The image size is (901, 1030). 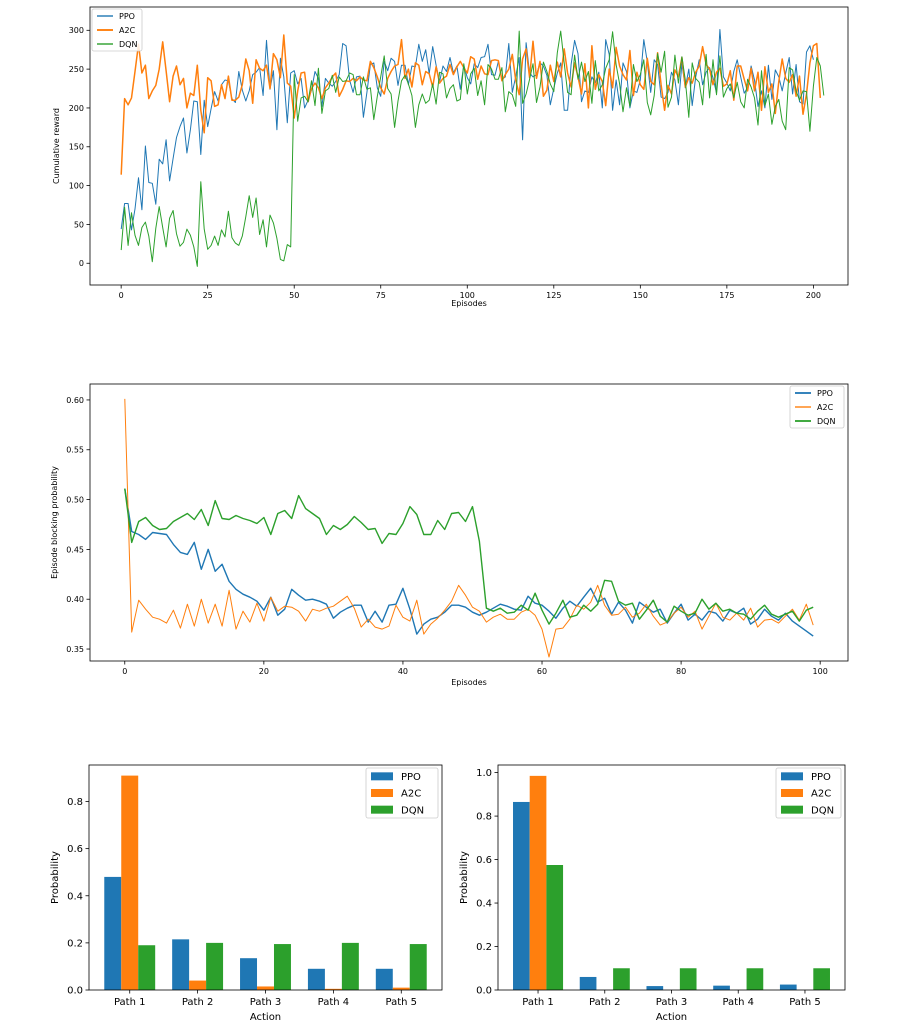 I want to click on x-tick-label: 80, so click(x=681, y=671).